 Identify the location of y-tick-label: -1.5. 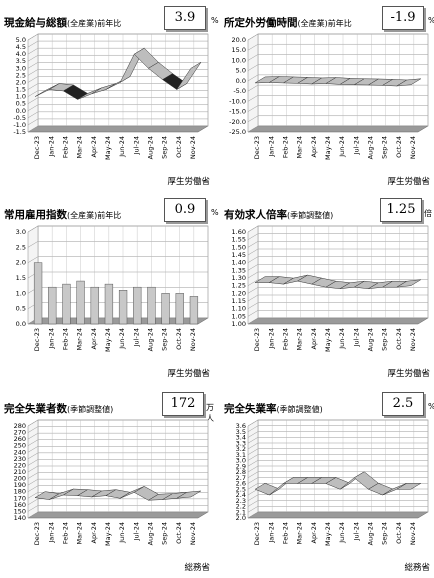
(19, 132).